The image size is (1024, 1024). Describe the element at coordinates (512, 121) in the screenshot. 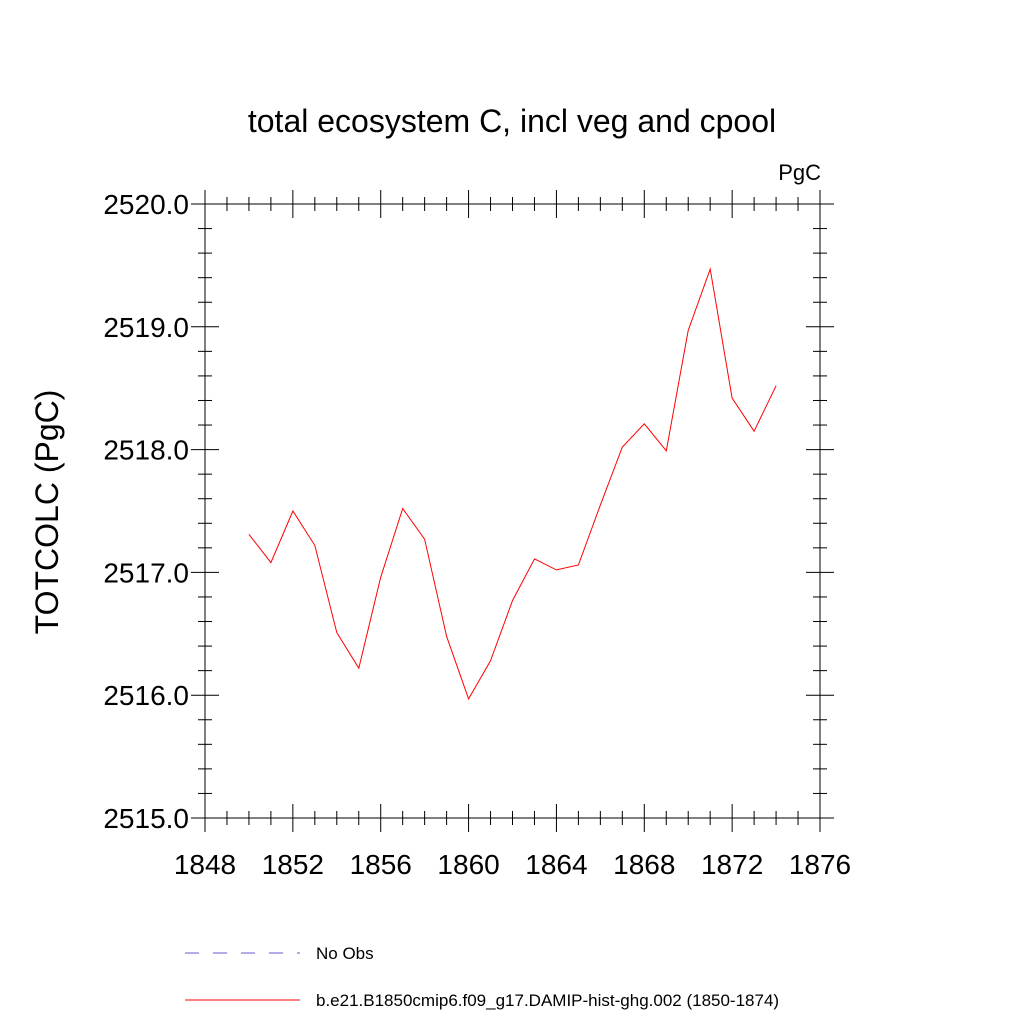

I see `chart-title: total ecosystem C, incl veg and cpool` at that location.